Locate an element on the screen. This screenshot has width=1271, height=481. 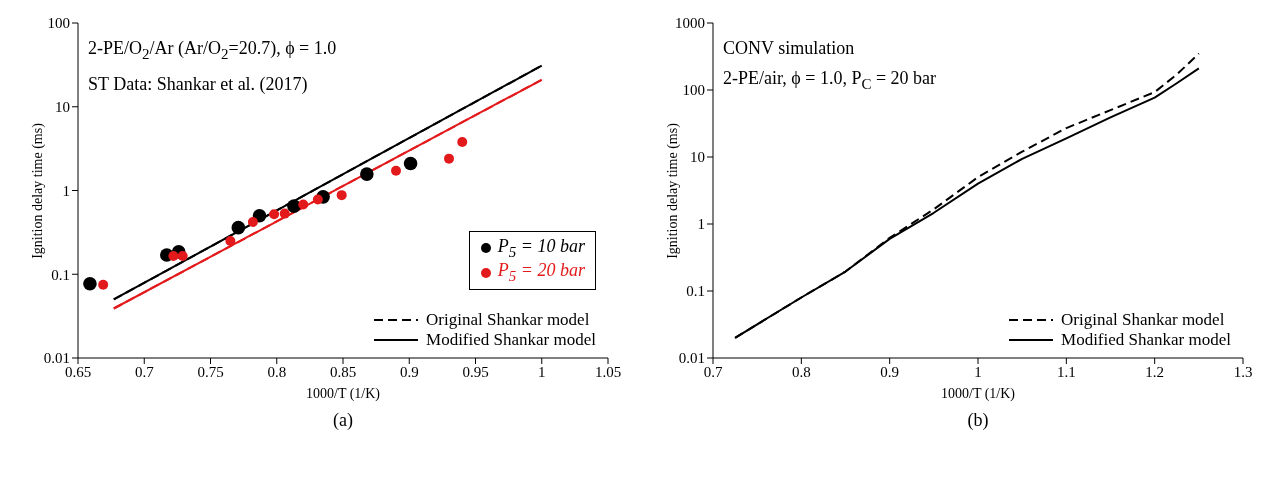
x-tick-label: 1.1 is located at coordinates (1066, 371).